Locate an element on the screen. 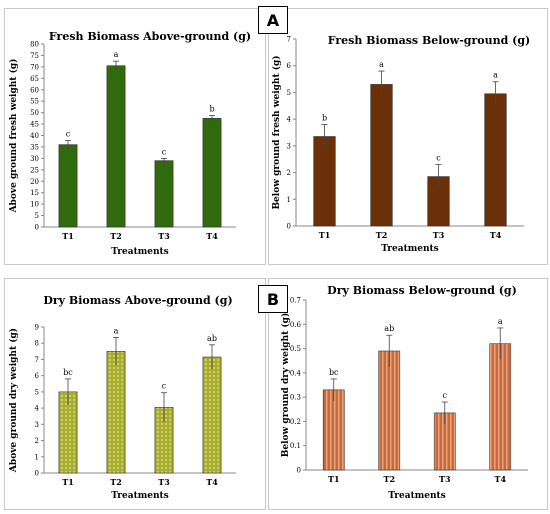 The width and height of the screenshot is (550, 514). chart-title: Dry Biomass Below-ground (g) is located at coordinates (422, 290).